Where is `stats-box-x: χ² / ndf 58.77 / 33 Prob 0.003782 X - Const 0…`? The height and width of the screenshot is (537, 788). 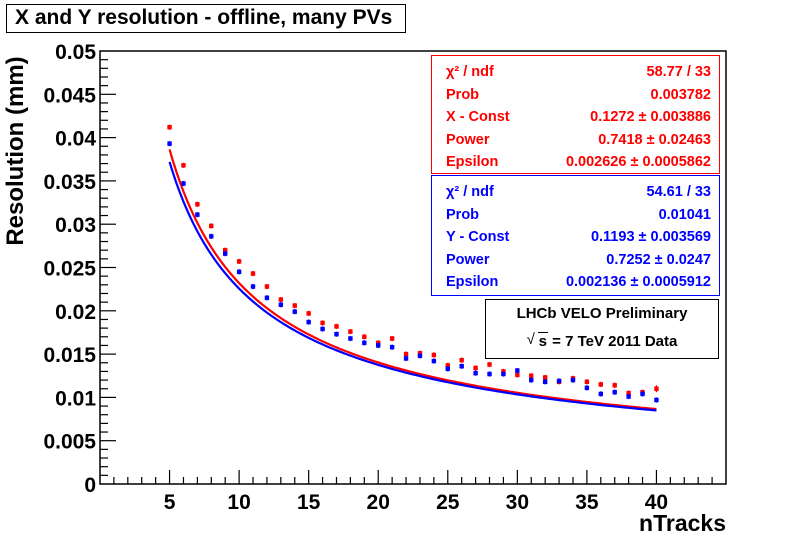 stats-box-x: χ² / ndf 58.77 / 33 Prob 0.003782 X - Const 0… is located at coordinates (575, 114).